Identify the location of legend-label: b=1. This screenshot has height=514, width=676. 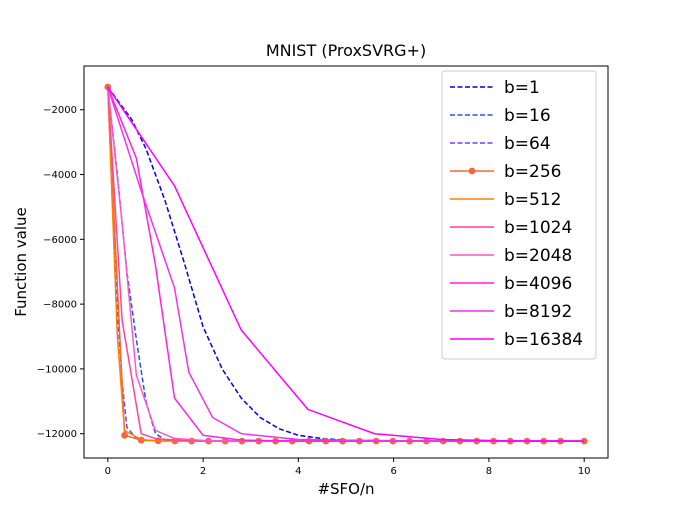
(522, 88).